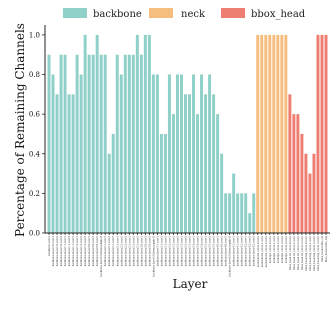 This screenshot has height=320, width=335. Describe the element at coordinates (117, 144) in the screenshot. I see `bar-backbone-layer2-2-conv1` at that location.